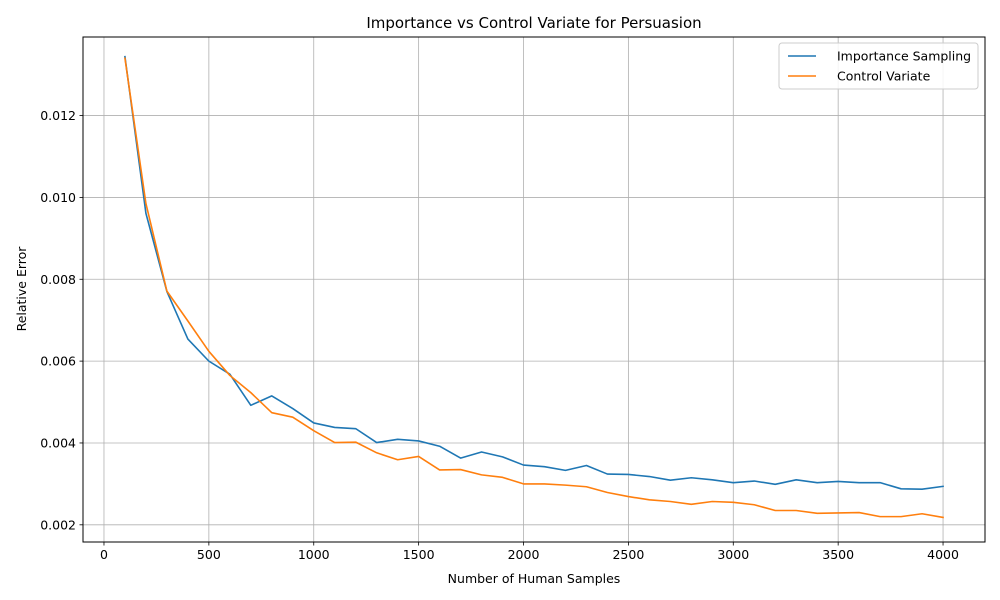  What do you see at coordinates (58, 442) in the screenshot?
I see `y-tick-label: 0.004` at bounding box center [58, 442].